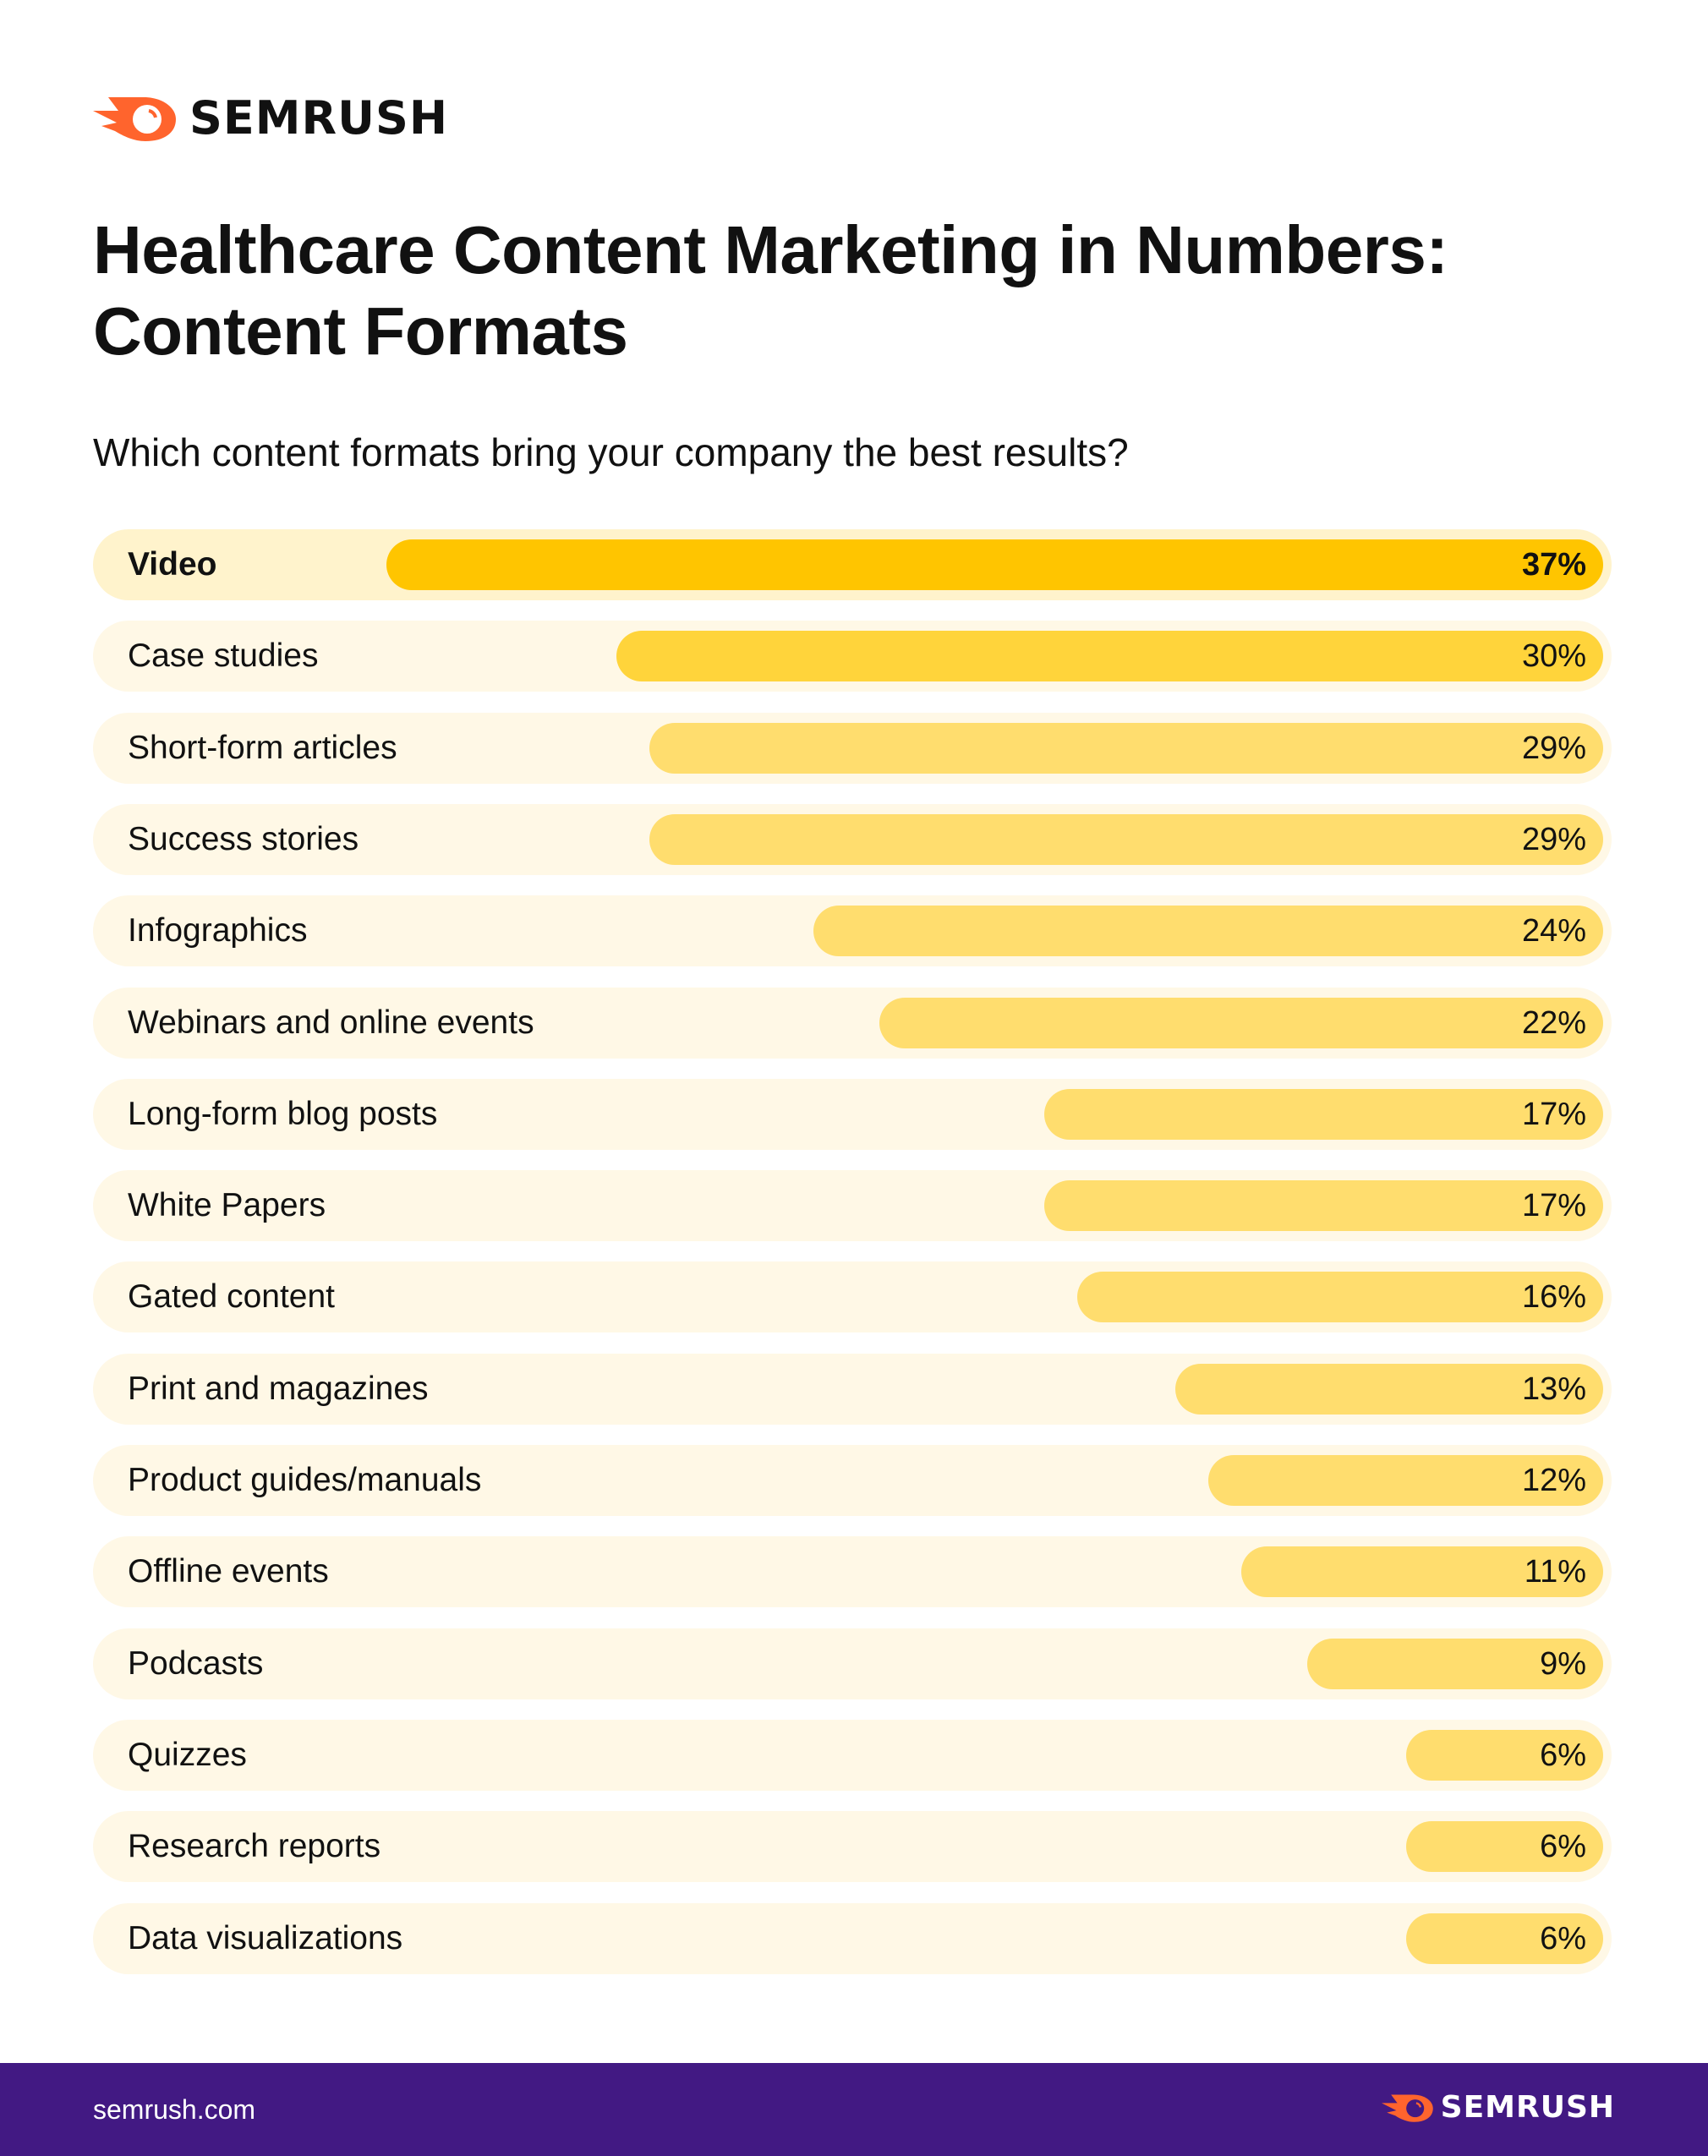 Image resolution: width=1708 pixels, height=2156 pixels. Describe the element at coordinates (172, 564) in the screenshot. I see `category-label: Video` at that location.